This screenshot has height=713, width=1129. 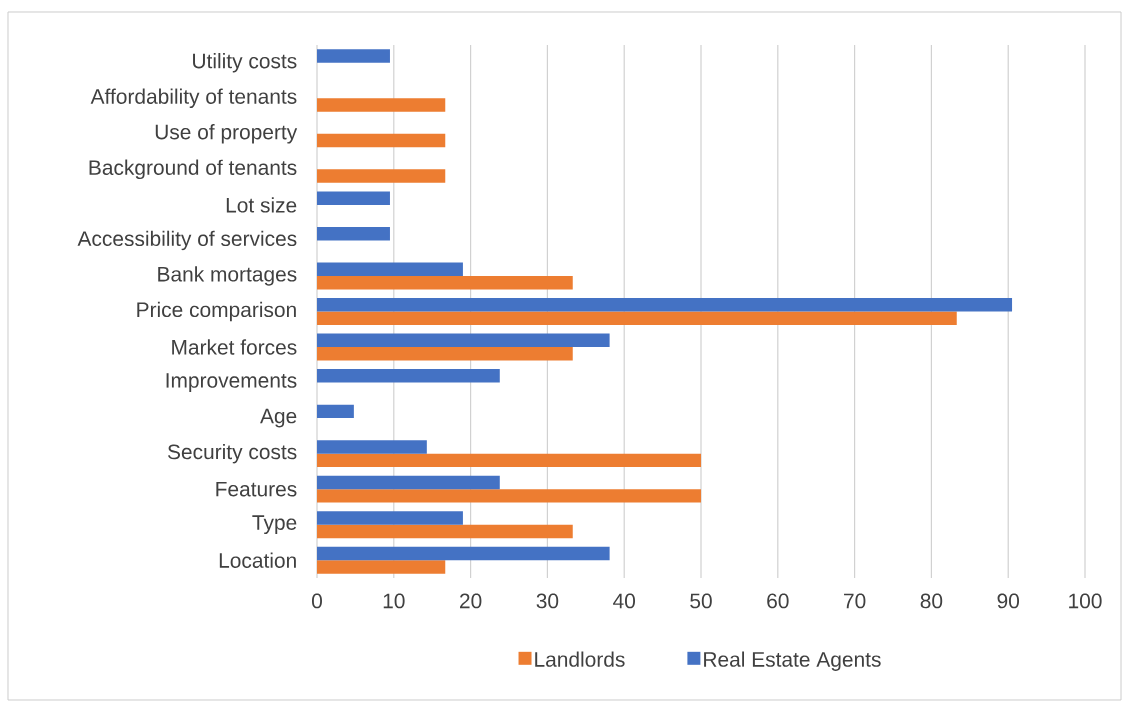 What do you see at coordinates (778, 601) in the screenshot?
I see `x-tick-label: 60` at bounding box center [778, 601].